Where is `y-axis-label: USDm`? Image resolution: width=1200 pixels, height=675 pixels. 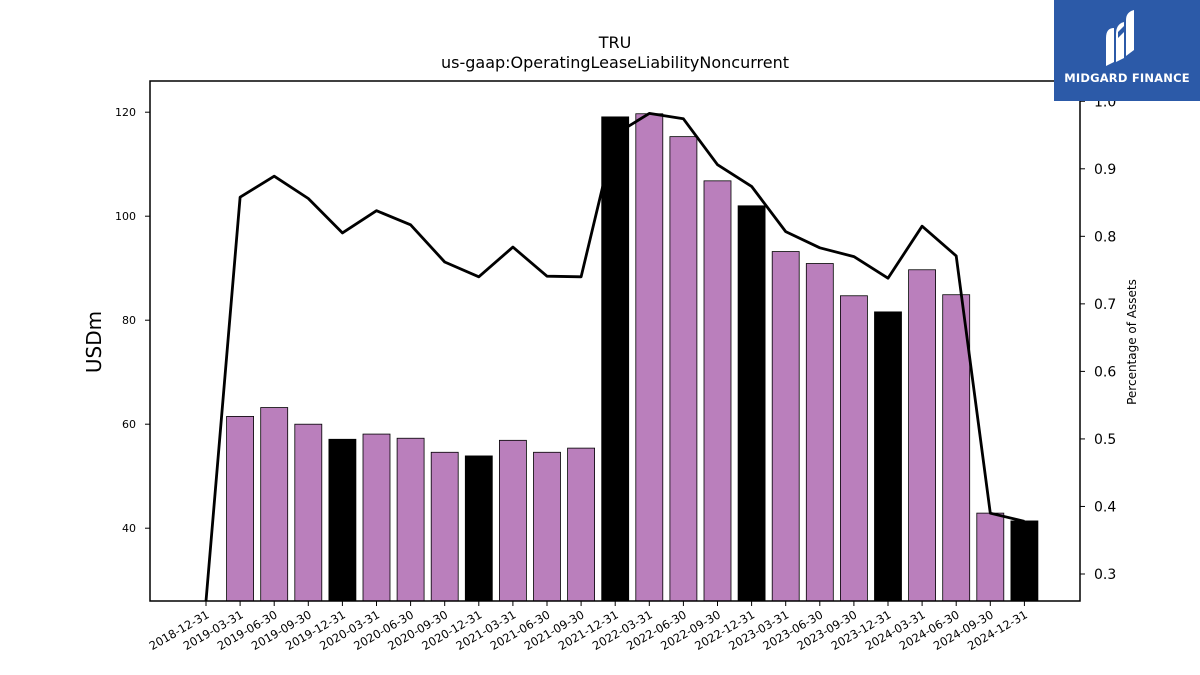 y-axis-label: USDm is located at coordinates (94, 342).